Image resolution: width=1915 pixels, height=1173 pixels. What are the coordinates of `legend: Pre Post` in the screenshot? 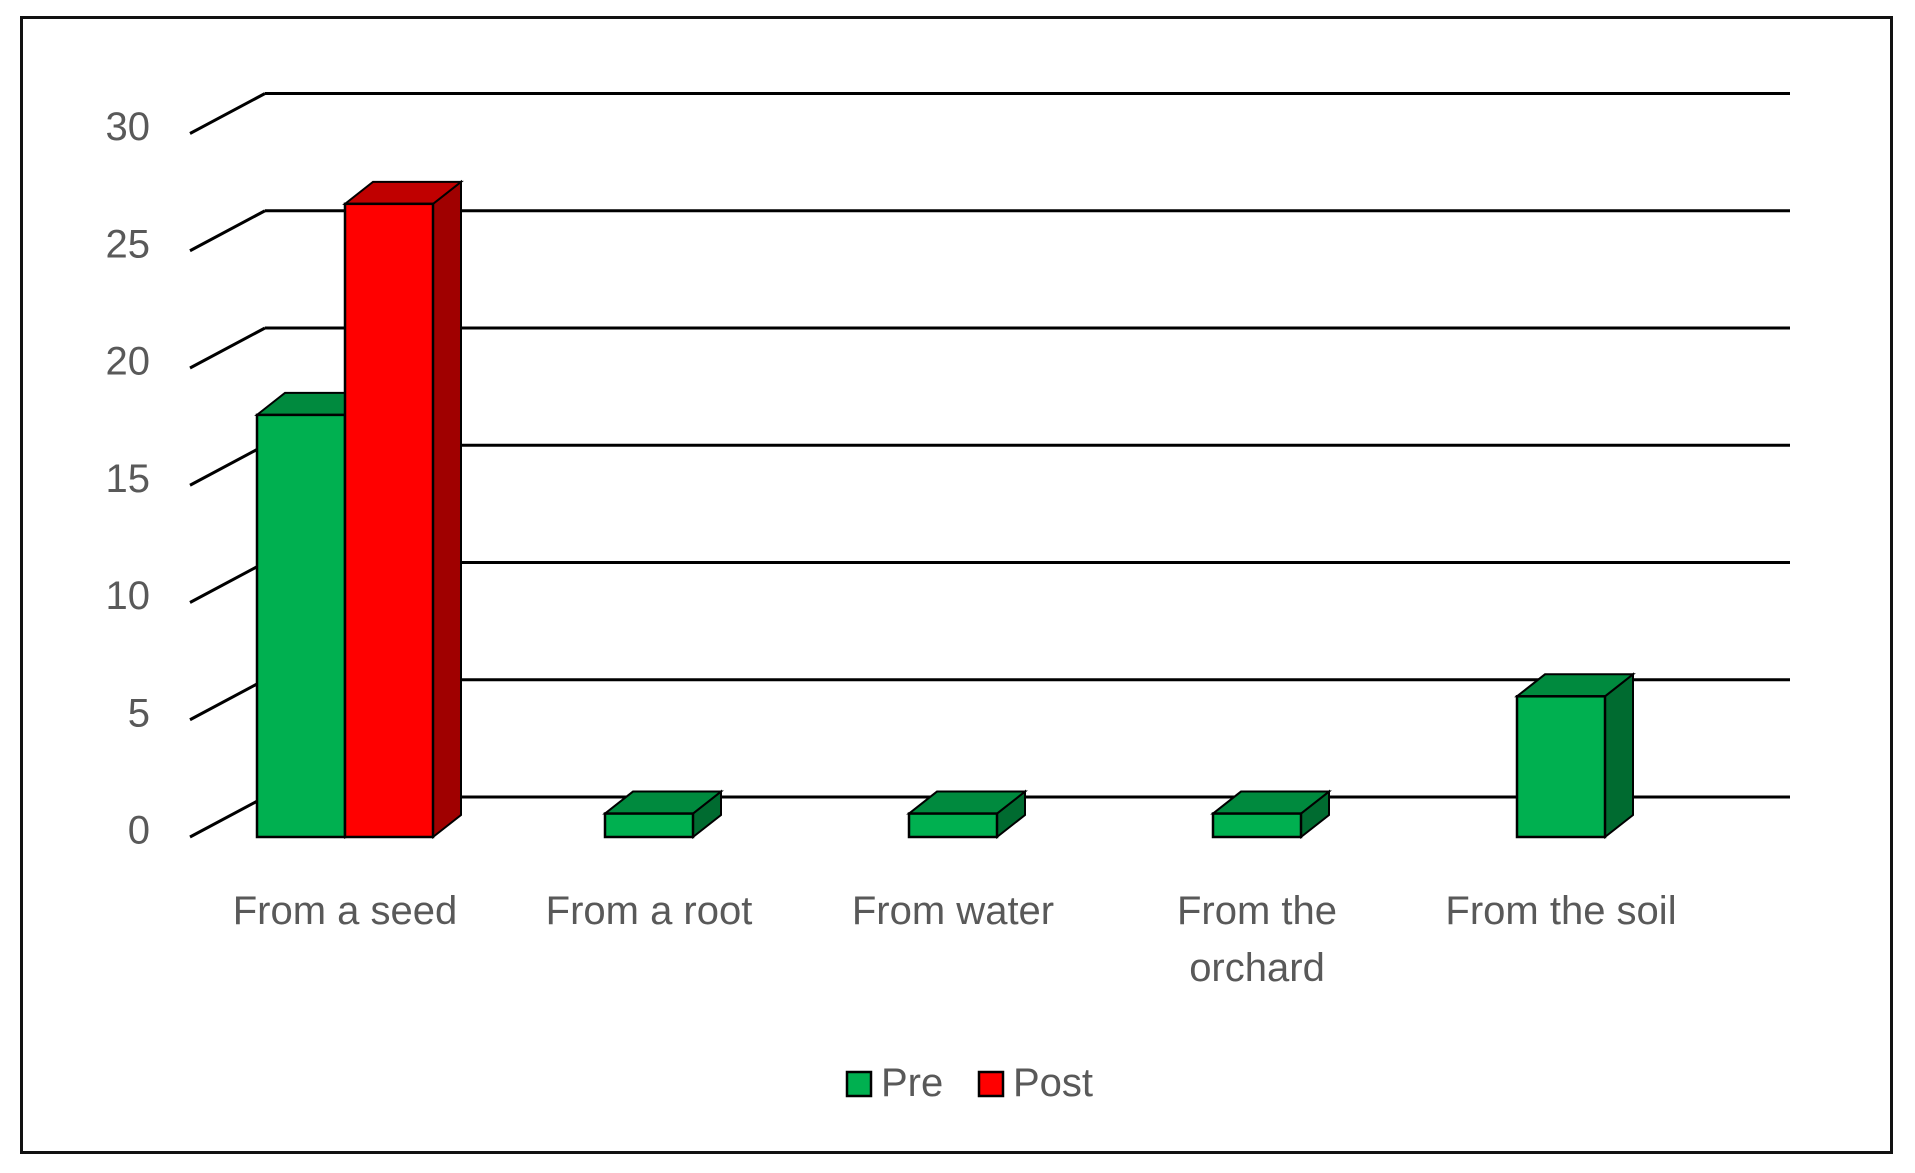 It's located at (969, 1083).